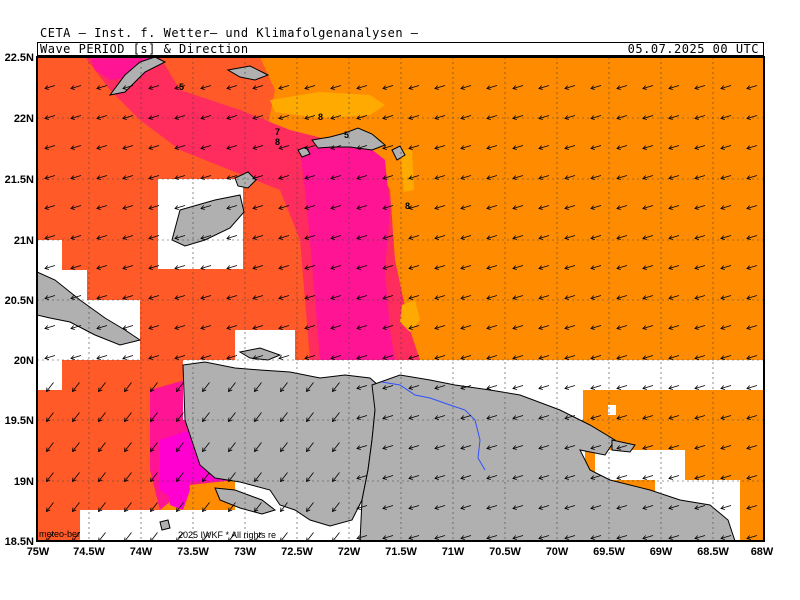  I want to click on lon-tick: 70.5W, so click(505, 552).